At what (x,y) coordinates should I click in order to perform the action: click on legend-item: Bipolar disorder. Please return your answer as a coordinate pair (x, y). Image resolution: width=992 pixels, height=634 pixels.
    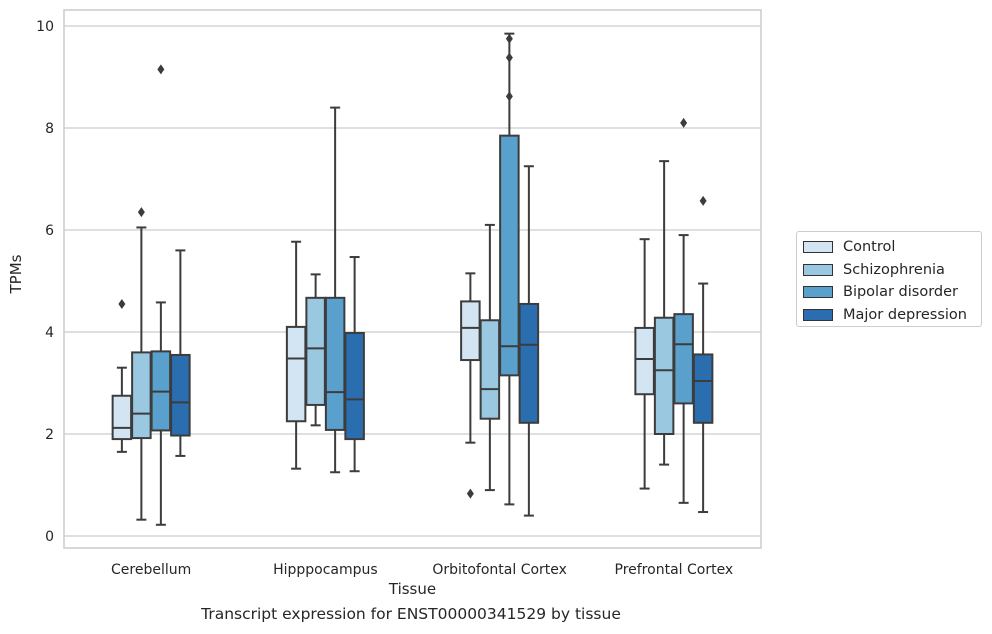
    Looking at the image, I should click on (892, 292).